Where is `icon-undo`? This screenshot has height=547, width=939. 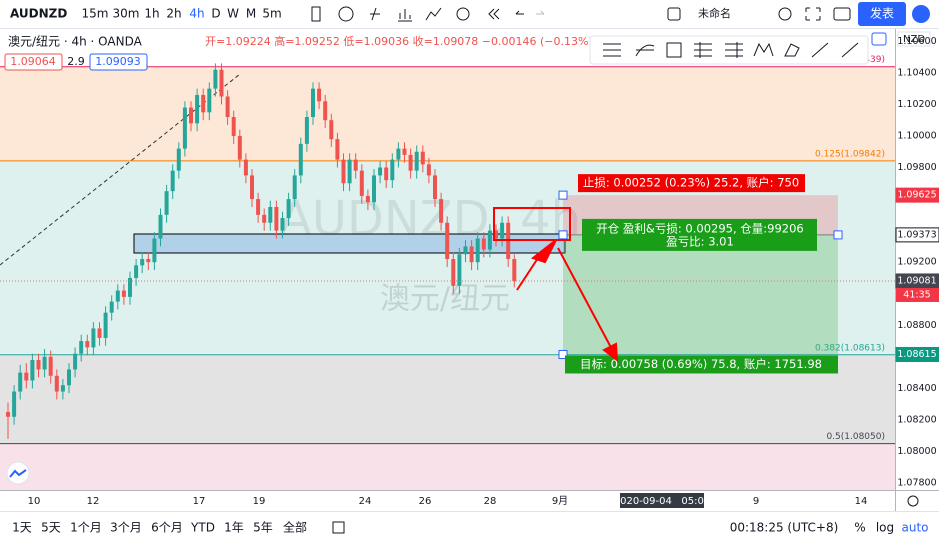 icon-undo is located at coordinates (519, 12).